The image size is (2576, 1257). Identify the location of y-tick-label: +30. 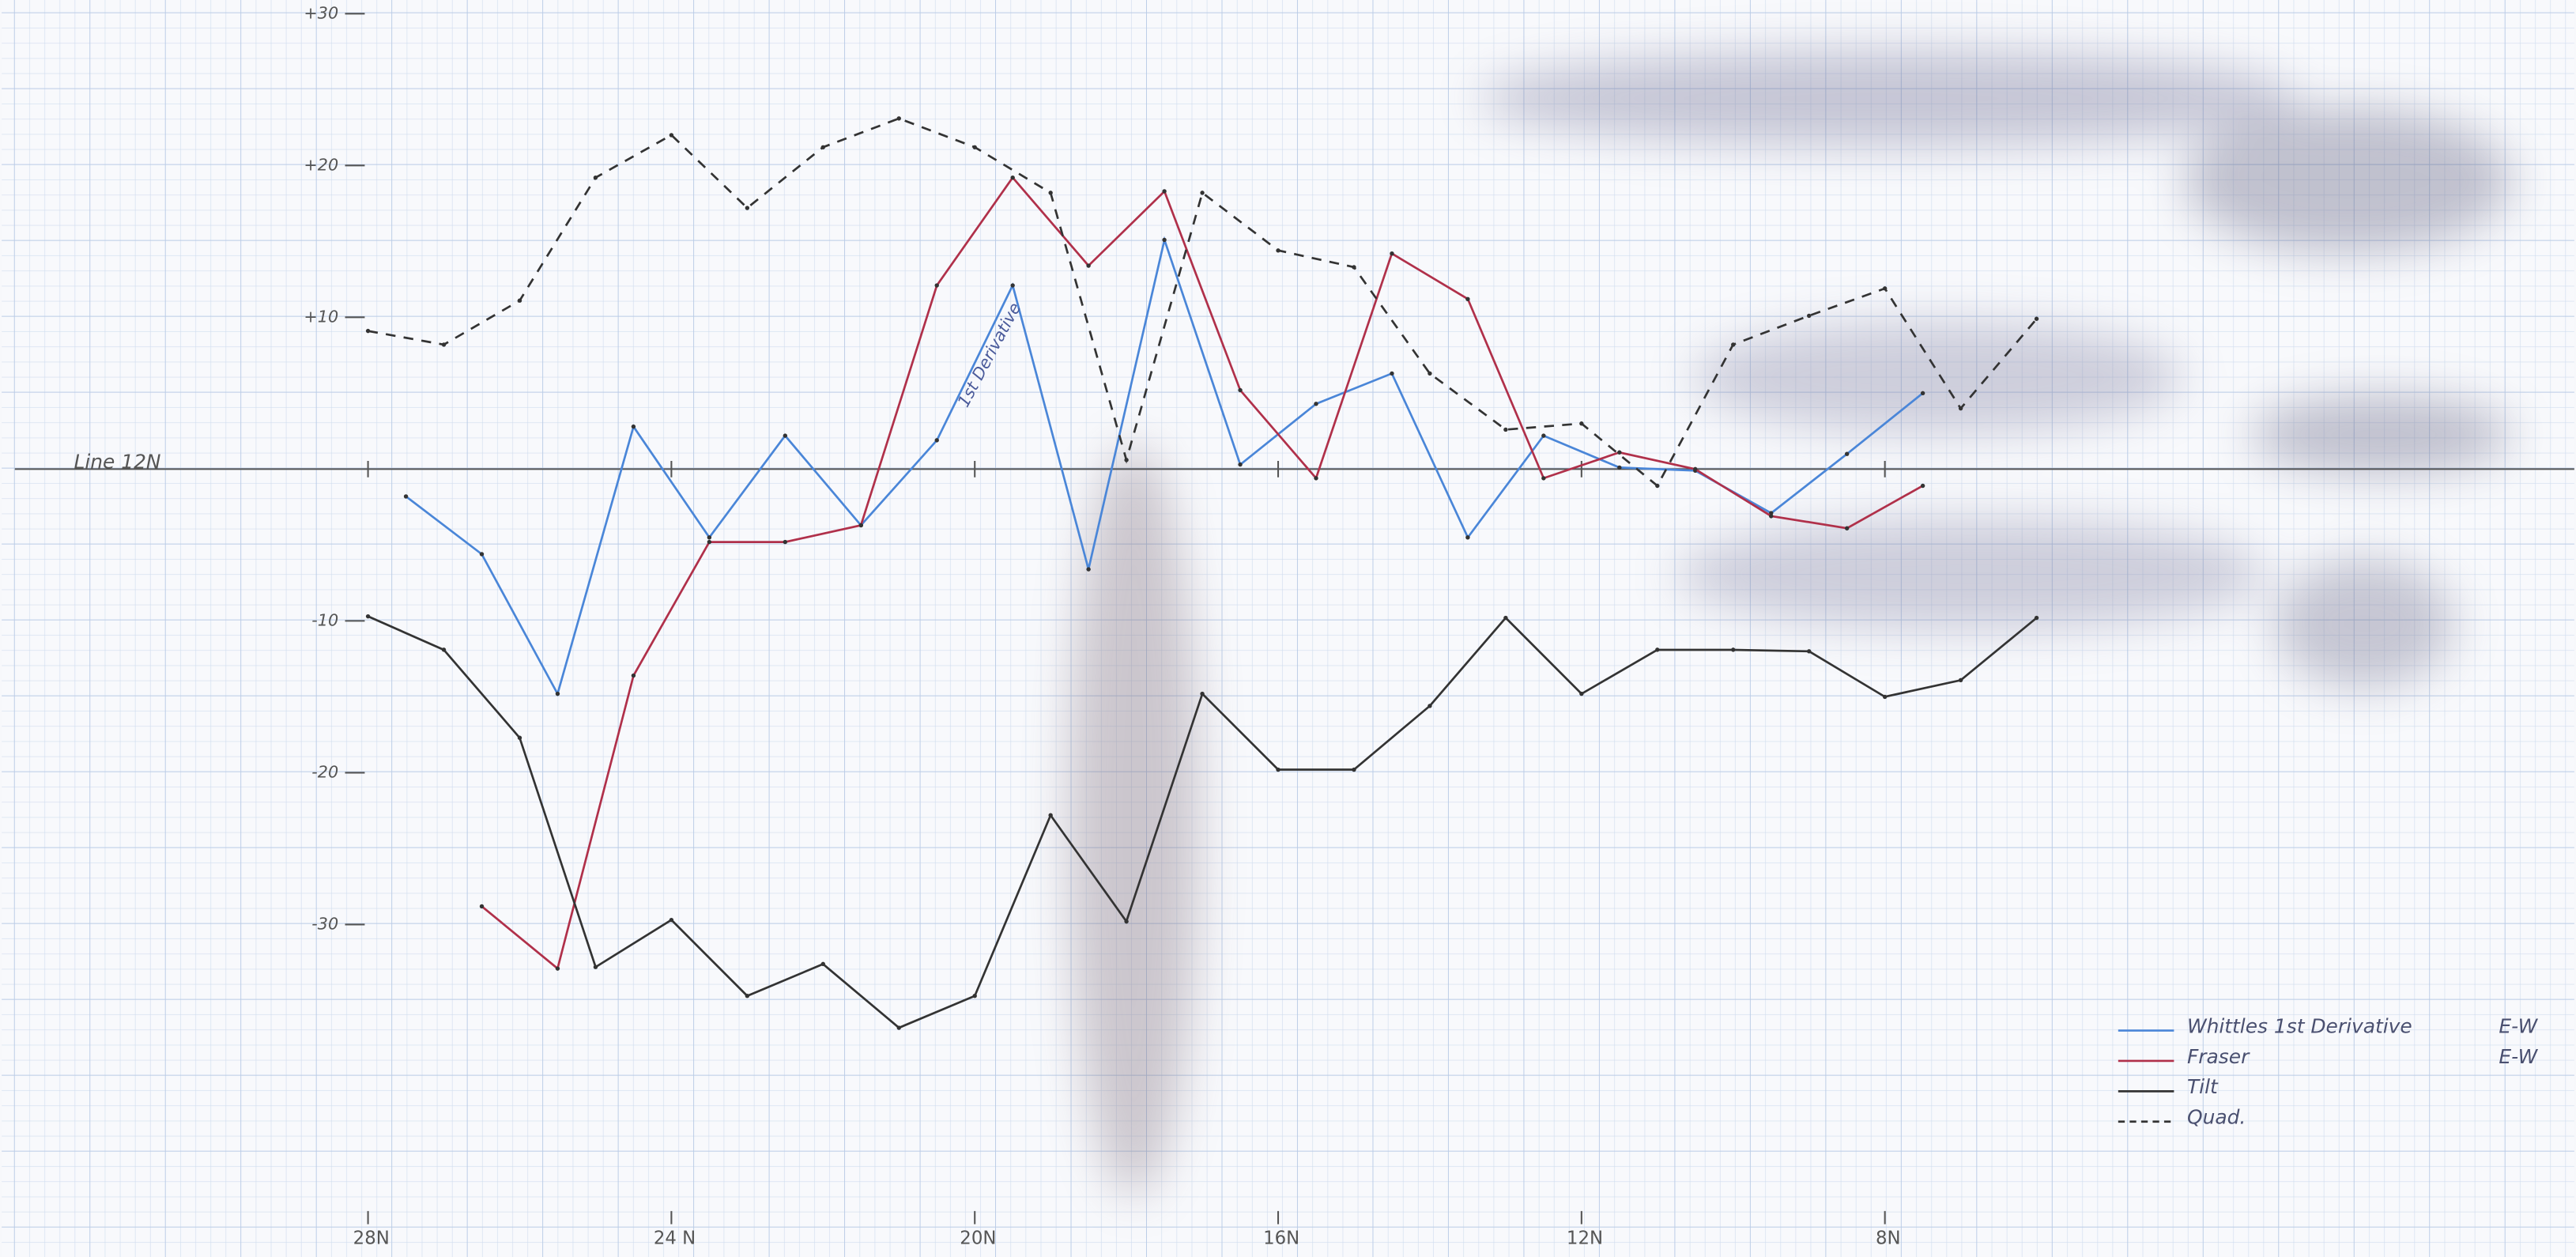
(321, 13).